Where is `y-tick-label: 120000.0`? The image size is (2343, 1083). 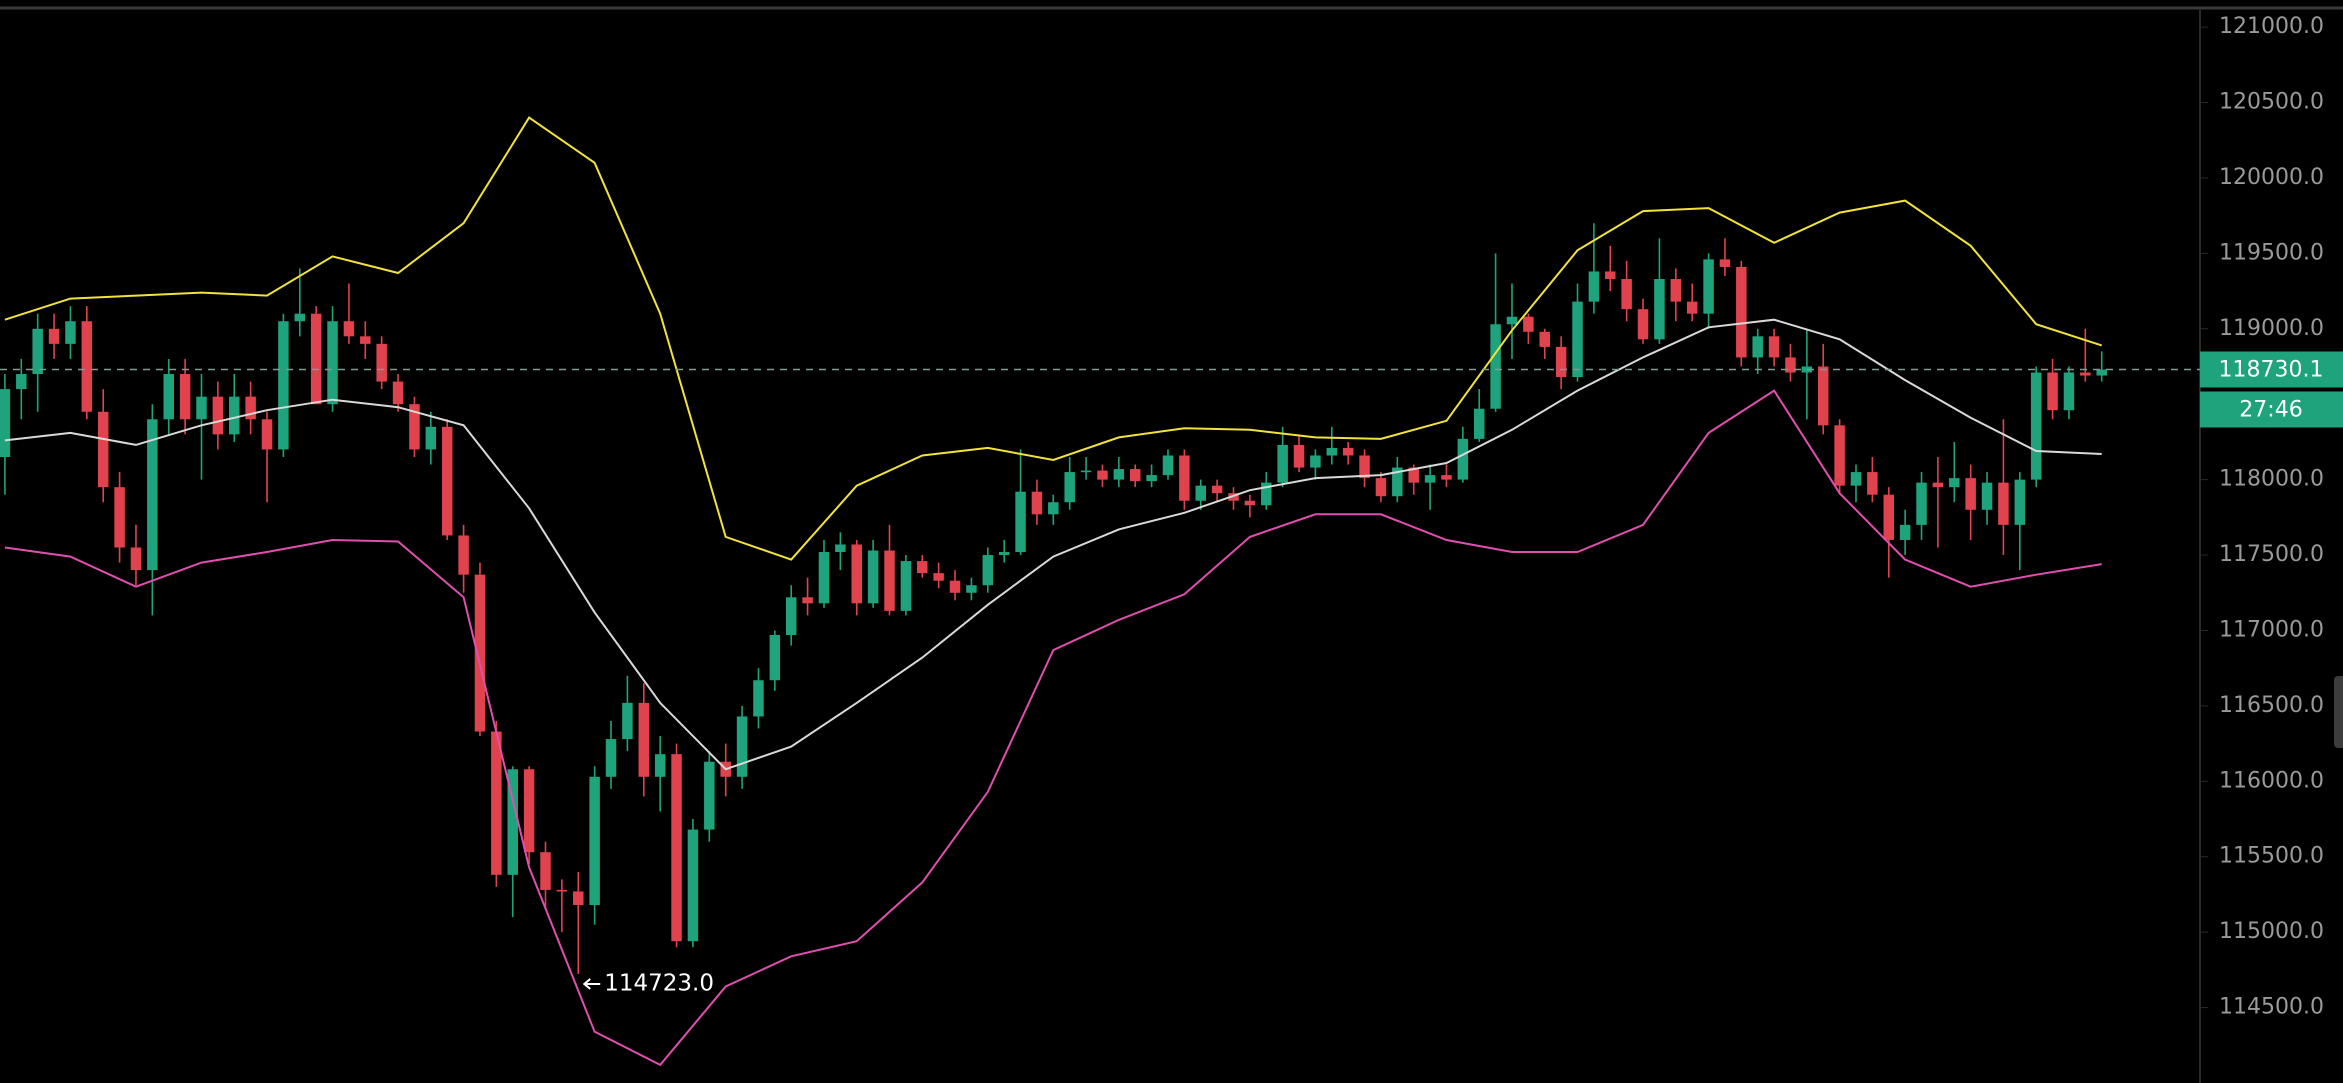 y-tick-label: 120000.0 is located at coordinates (2271, 177).